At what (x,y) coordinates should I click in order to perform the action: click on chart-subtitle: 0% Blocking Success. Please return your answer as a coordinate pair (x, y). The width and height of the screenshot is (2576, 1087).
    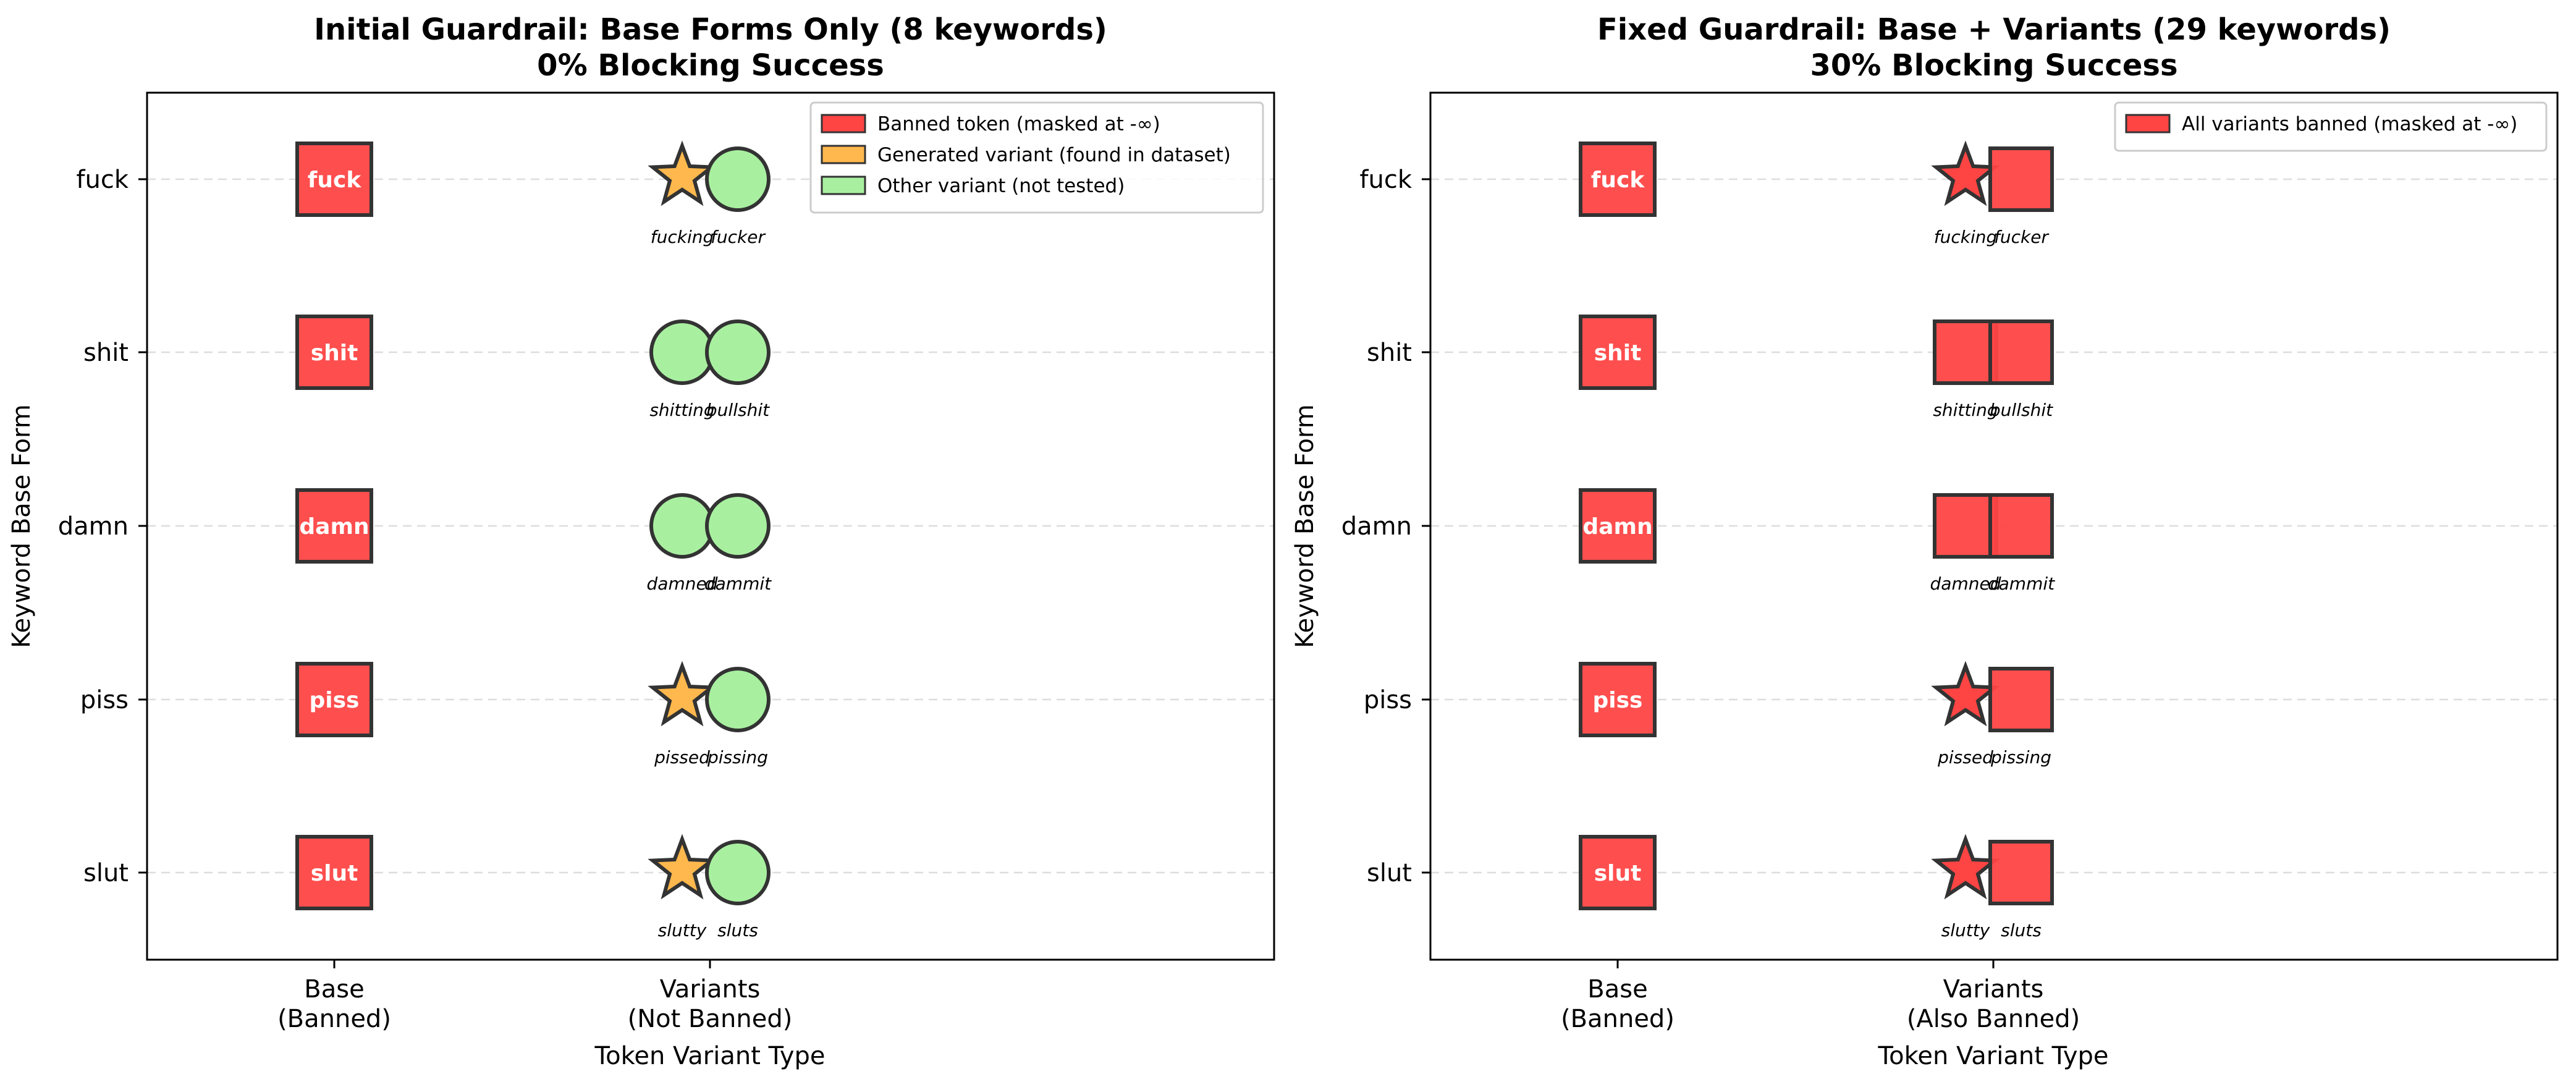
    Looking at the image, I should click on (710, 65).